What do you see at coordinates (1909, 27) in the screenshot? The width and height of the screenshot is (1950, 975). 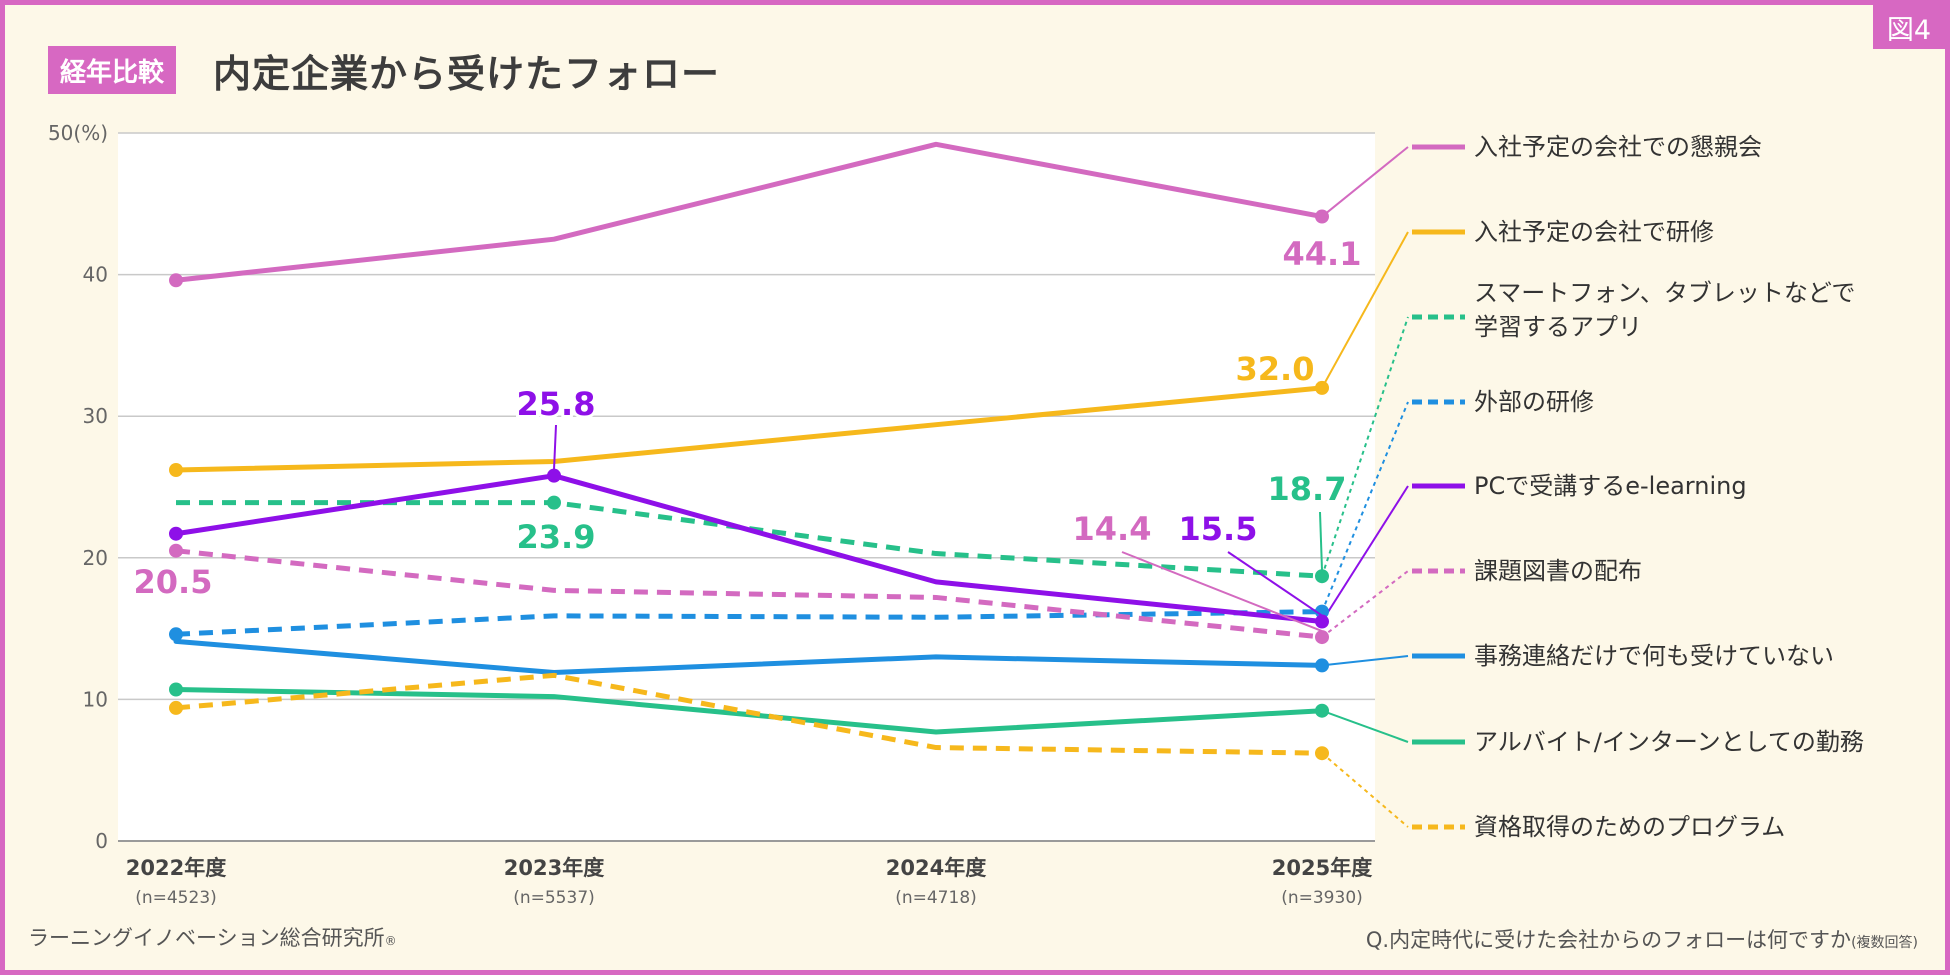 I see `figure-number-tag: 図4` at bounding box center [1909, 27].